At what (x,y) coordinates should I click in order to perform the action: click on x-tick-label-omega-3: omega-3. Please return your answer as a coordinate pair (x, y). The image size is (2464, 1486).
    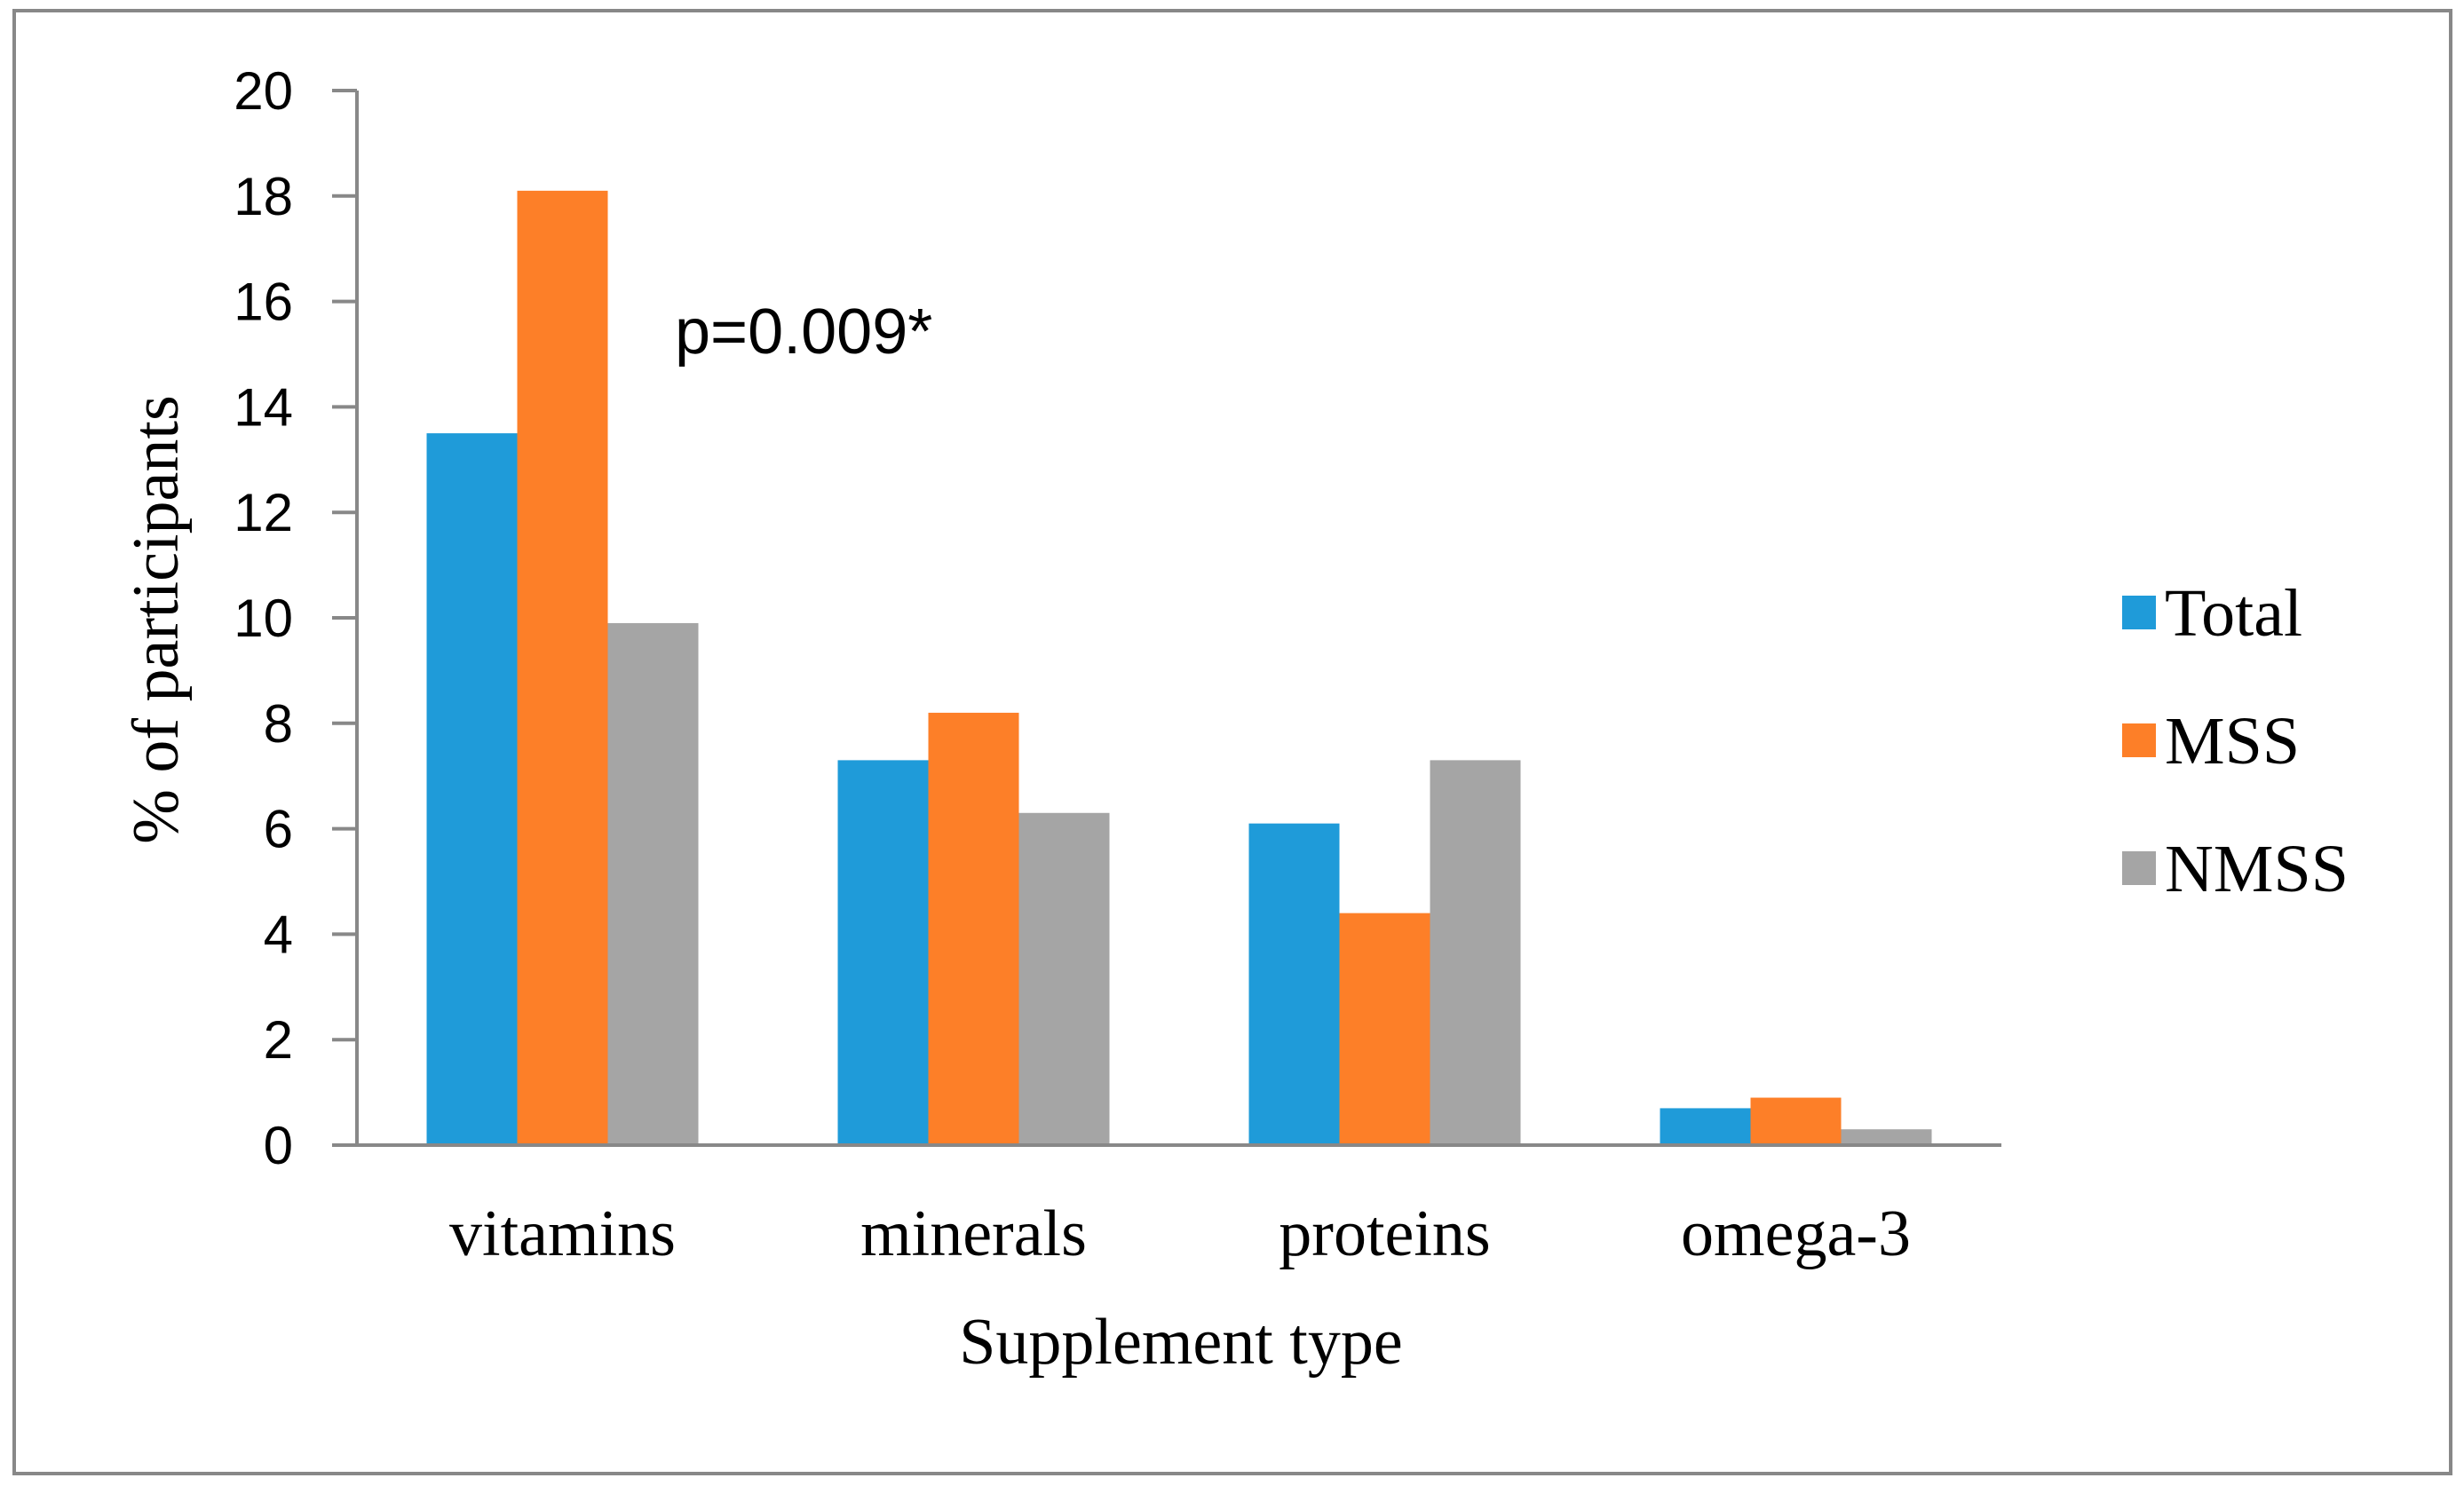
    Looking at the image, I should click on (1796, 1233).